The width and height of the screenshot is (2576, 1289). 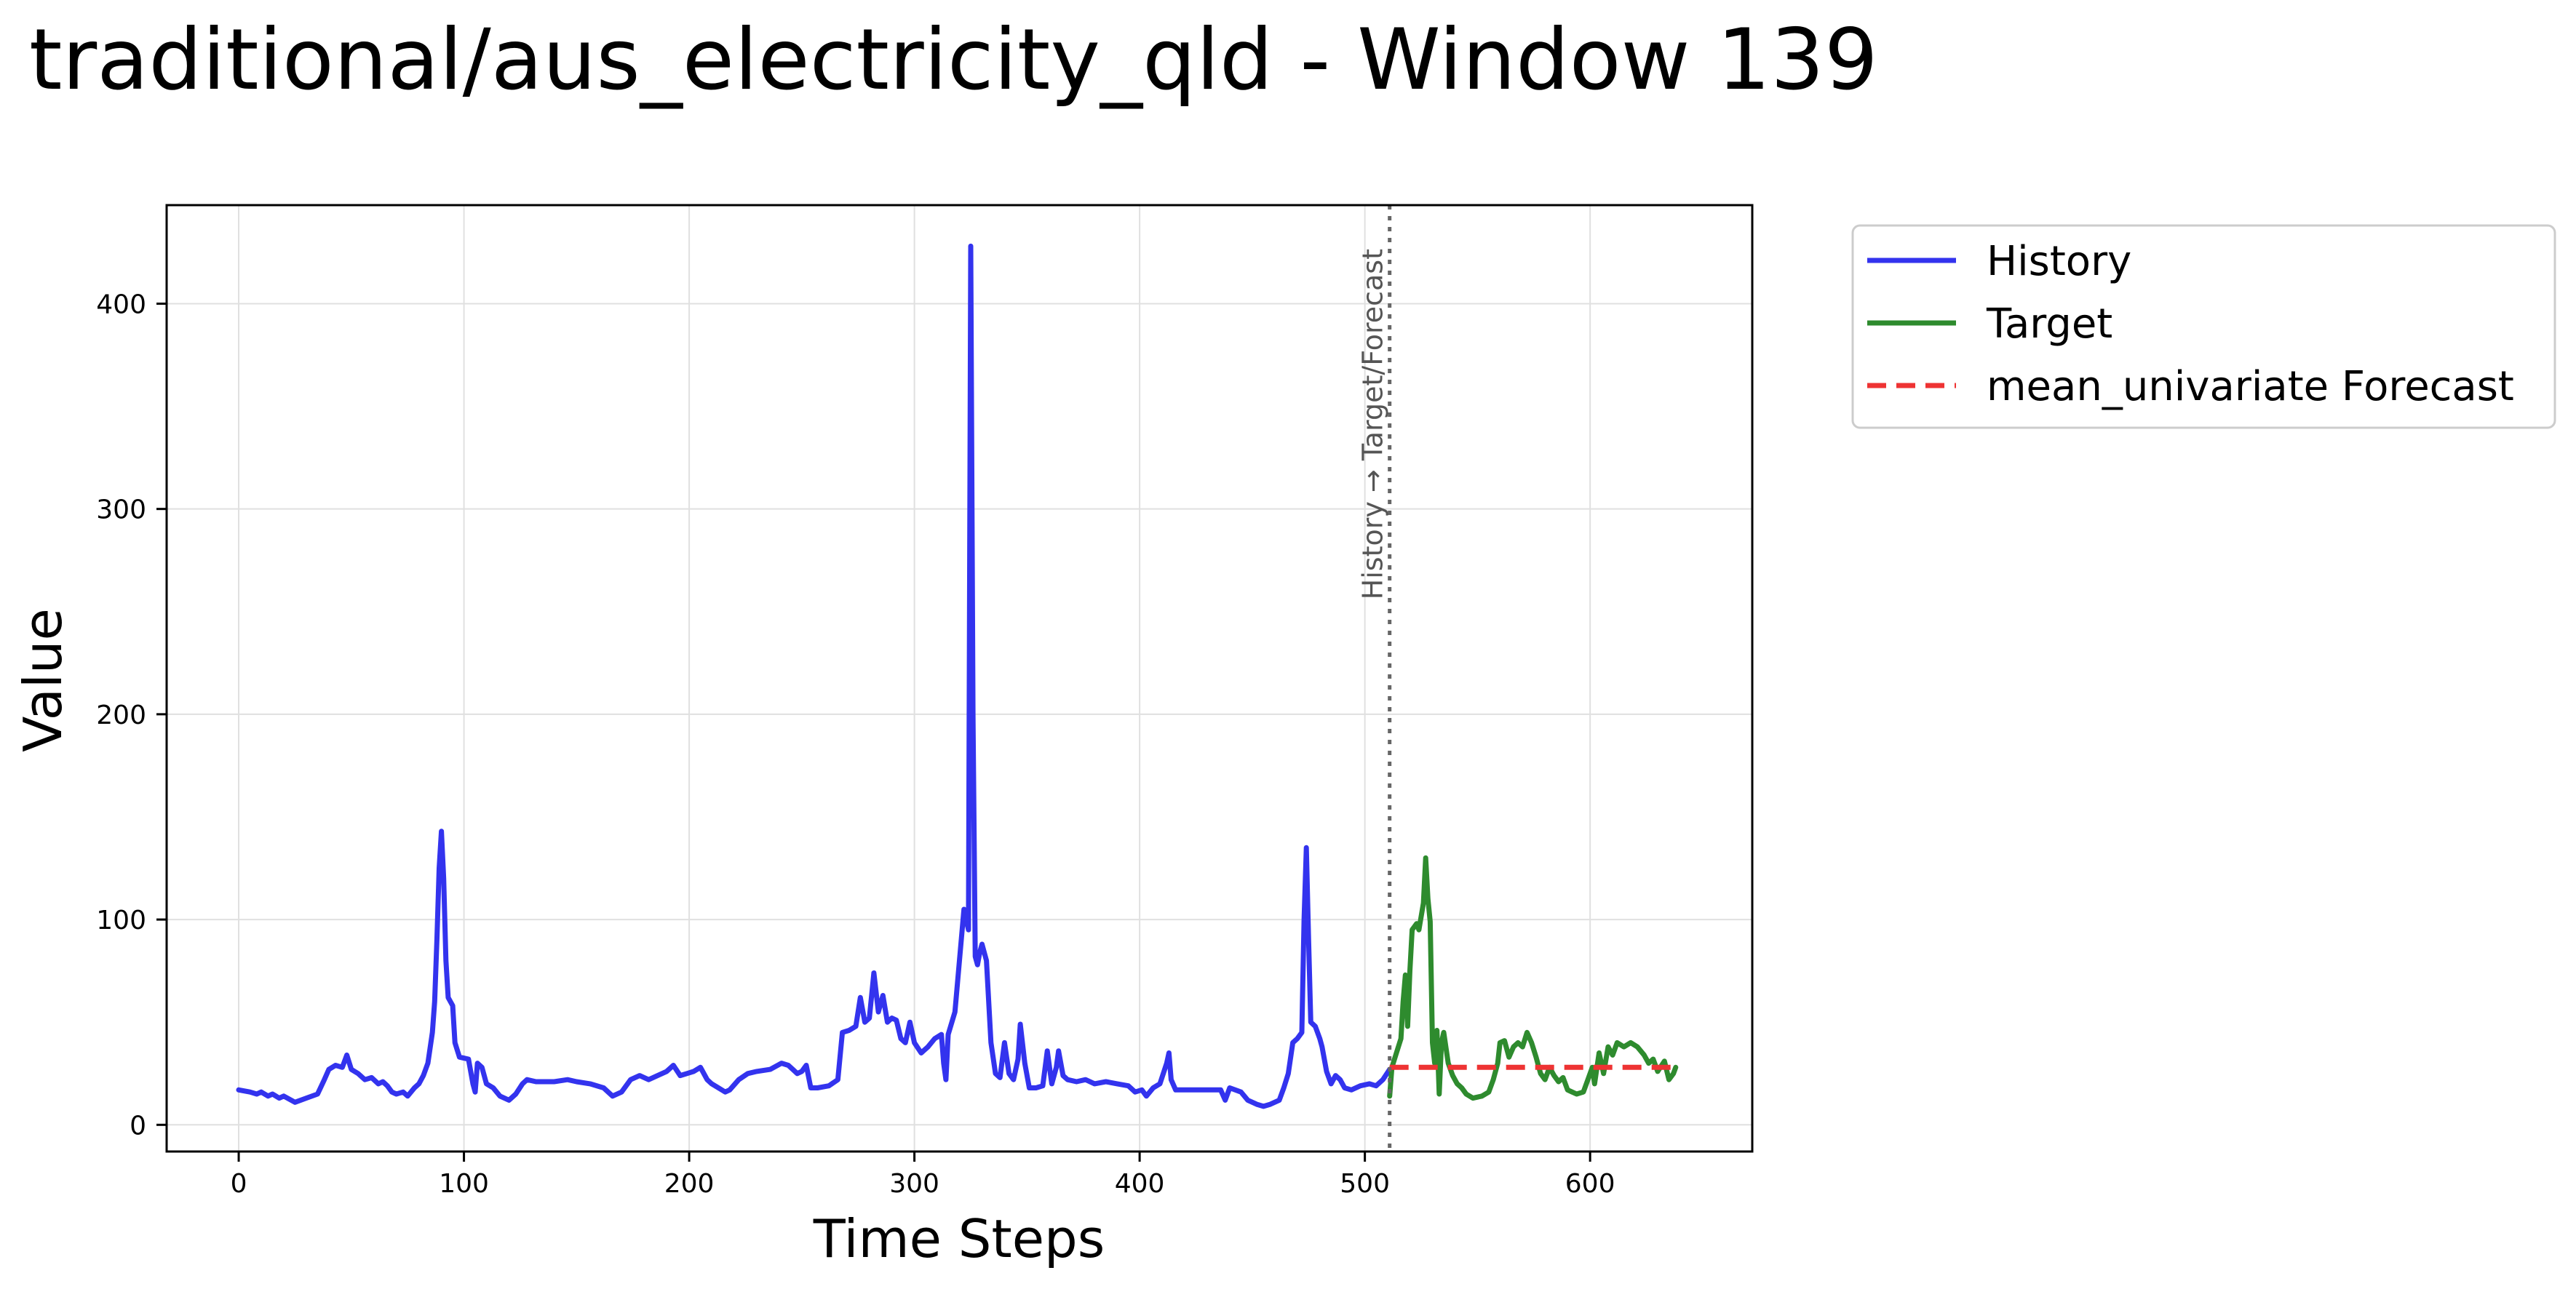 What do you see at coordinates (464, 1184) in the screenshot?
I see `x-tick-label: 100` at bounding box center [464, 1184].